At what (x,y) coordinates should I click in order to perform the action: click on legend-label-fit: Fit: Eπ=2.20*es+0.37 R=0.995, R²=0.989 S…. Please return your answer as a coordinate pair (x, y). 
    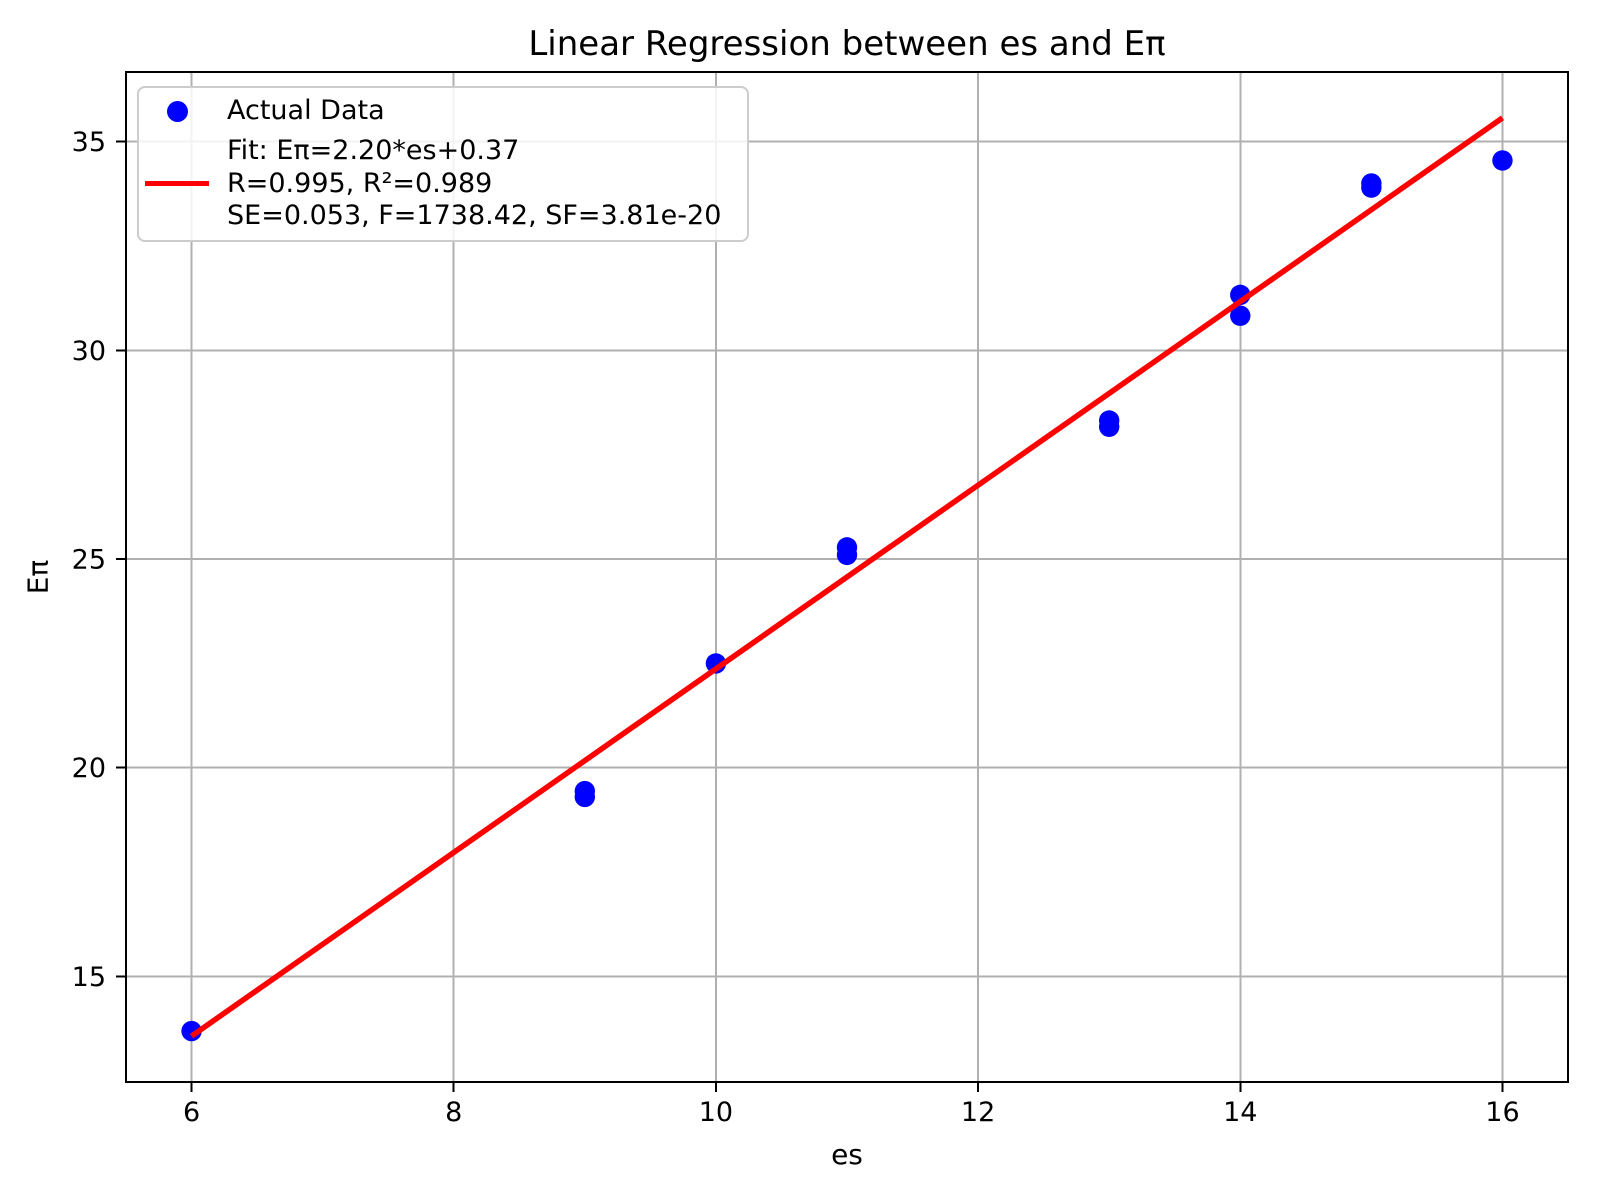
    Looking at the image, I should click on (474, 183).